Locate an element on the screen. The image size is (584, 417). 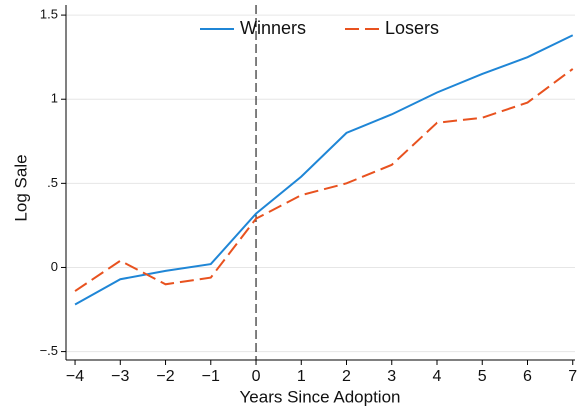
x-tick-label: 0 is located at coordinates (256, 376).